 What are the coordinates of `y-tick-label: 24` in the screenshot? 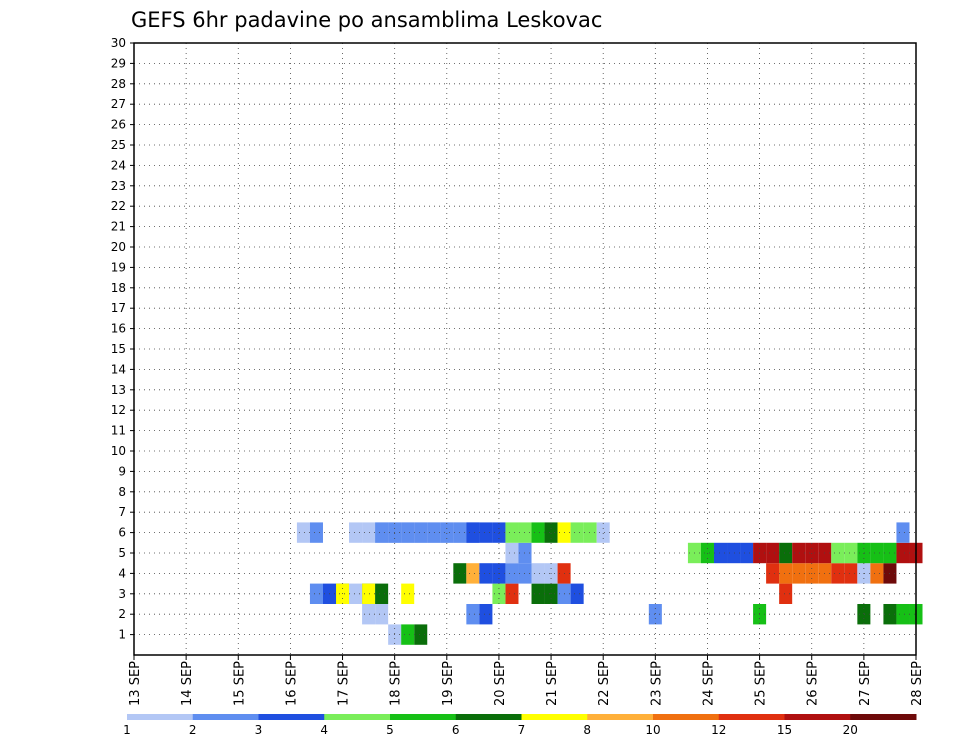 It's located at (118, 165).